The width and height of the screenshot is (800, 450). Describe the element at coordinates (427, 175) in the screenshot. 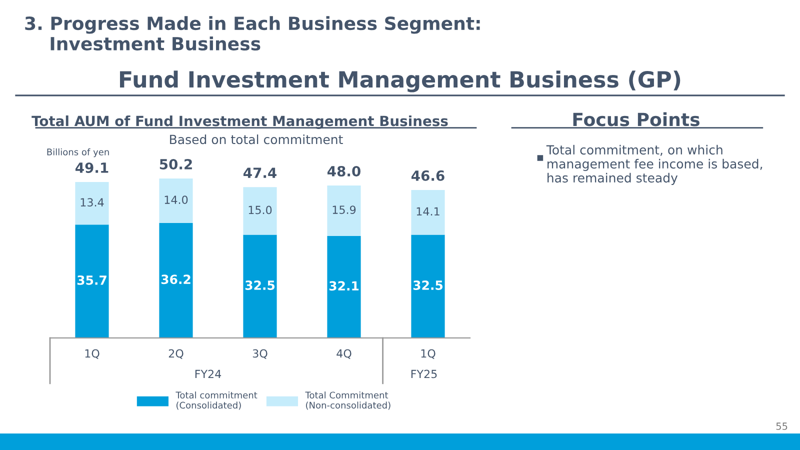

I see `total-label: 46.6` at that location.